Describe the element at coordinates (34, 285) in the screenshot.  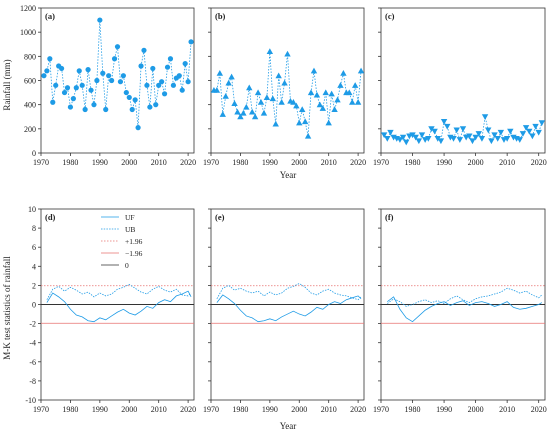
I see `y-tick-label: 2` at that location.